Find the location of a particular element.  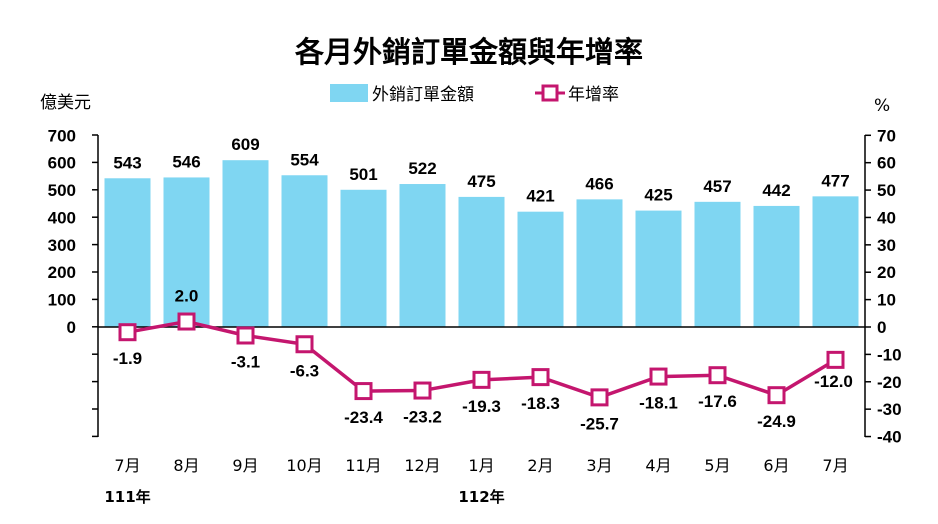

right-axis-tick-label: 60 is located at coordinates (886, 163).